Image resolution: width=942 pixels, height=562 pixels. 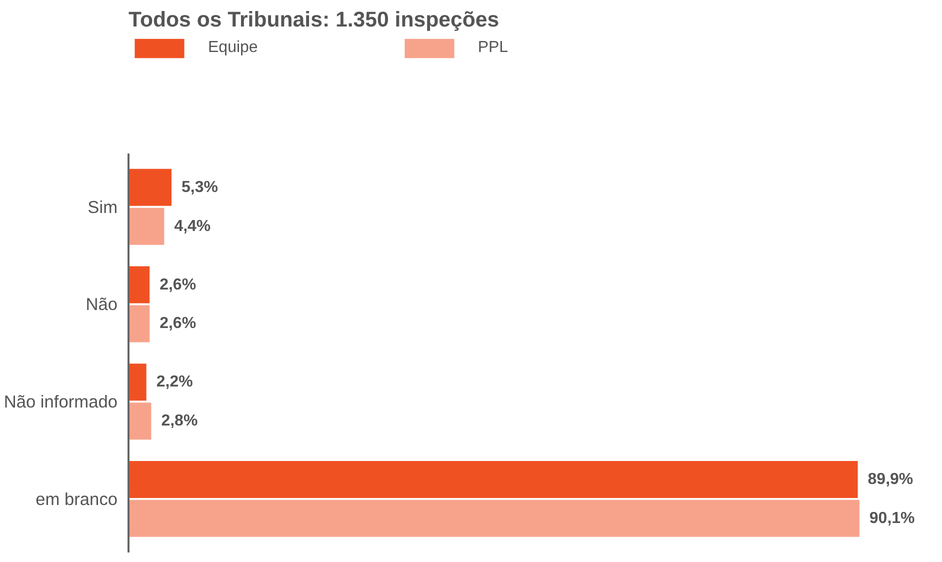 What do you see at coordinates (314, 20) in the screenshot?
I see `chart-title: Todos os Tribunais: 1.350 inspeções` at bounding box center [314, 20].